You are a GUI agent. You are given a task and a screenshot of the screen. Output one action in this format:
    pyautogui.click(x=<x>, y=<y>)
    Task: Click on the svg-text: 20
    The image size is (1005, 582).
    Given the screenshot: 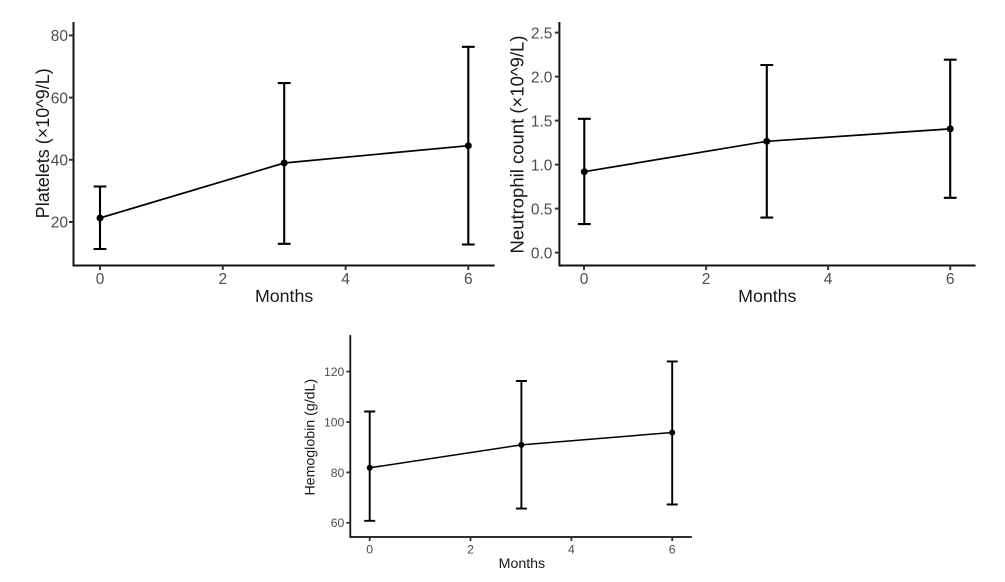 What is the action you would take?
    pyautogui.click(x=60, y=223)
    